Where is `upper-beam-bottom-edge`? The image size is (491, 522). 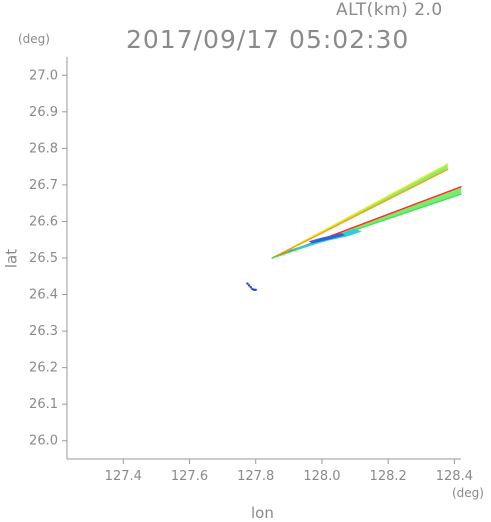
upper-beam-bottom-edge is located at coordinates (360, 213).